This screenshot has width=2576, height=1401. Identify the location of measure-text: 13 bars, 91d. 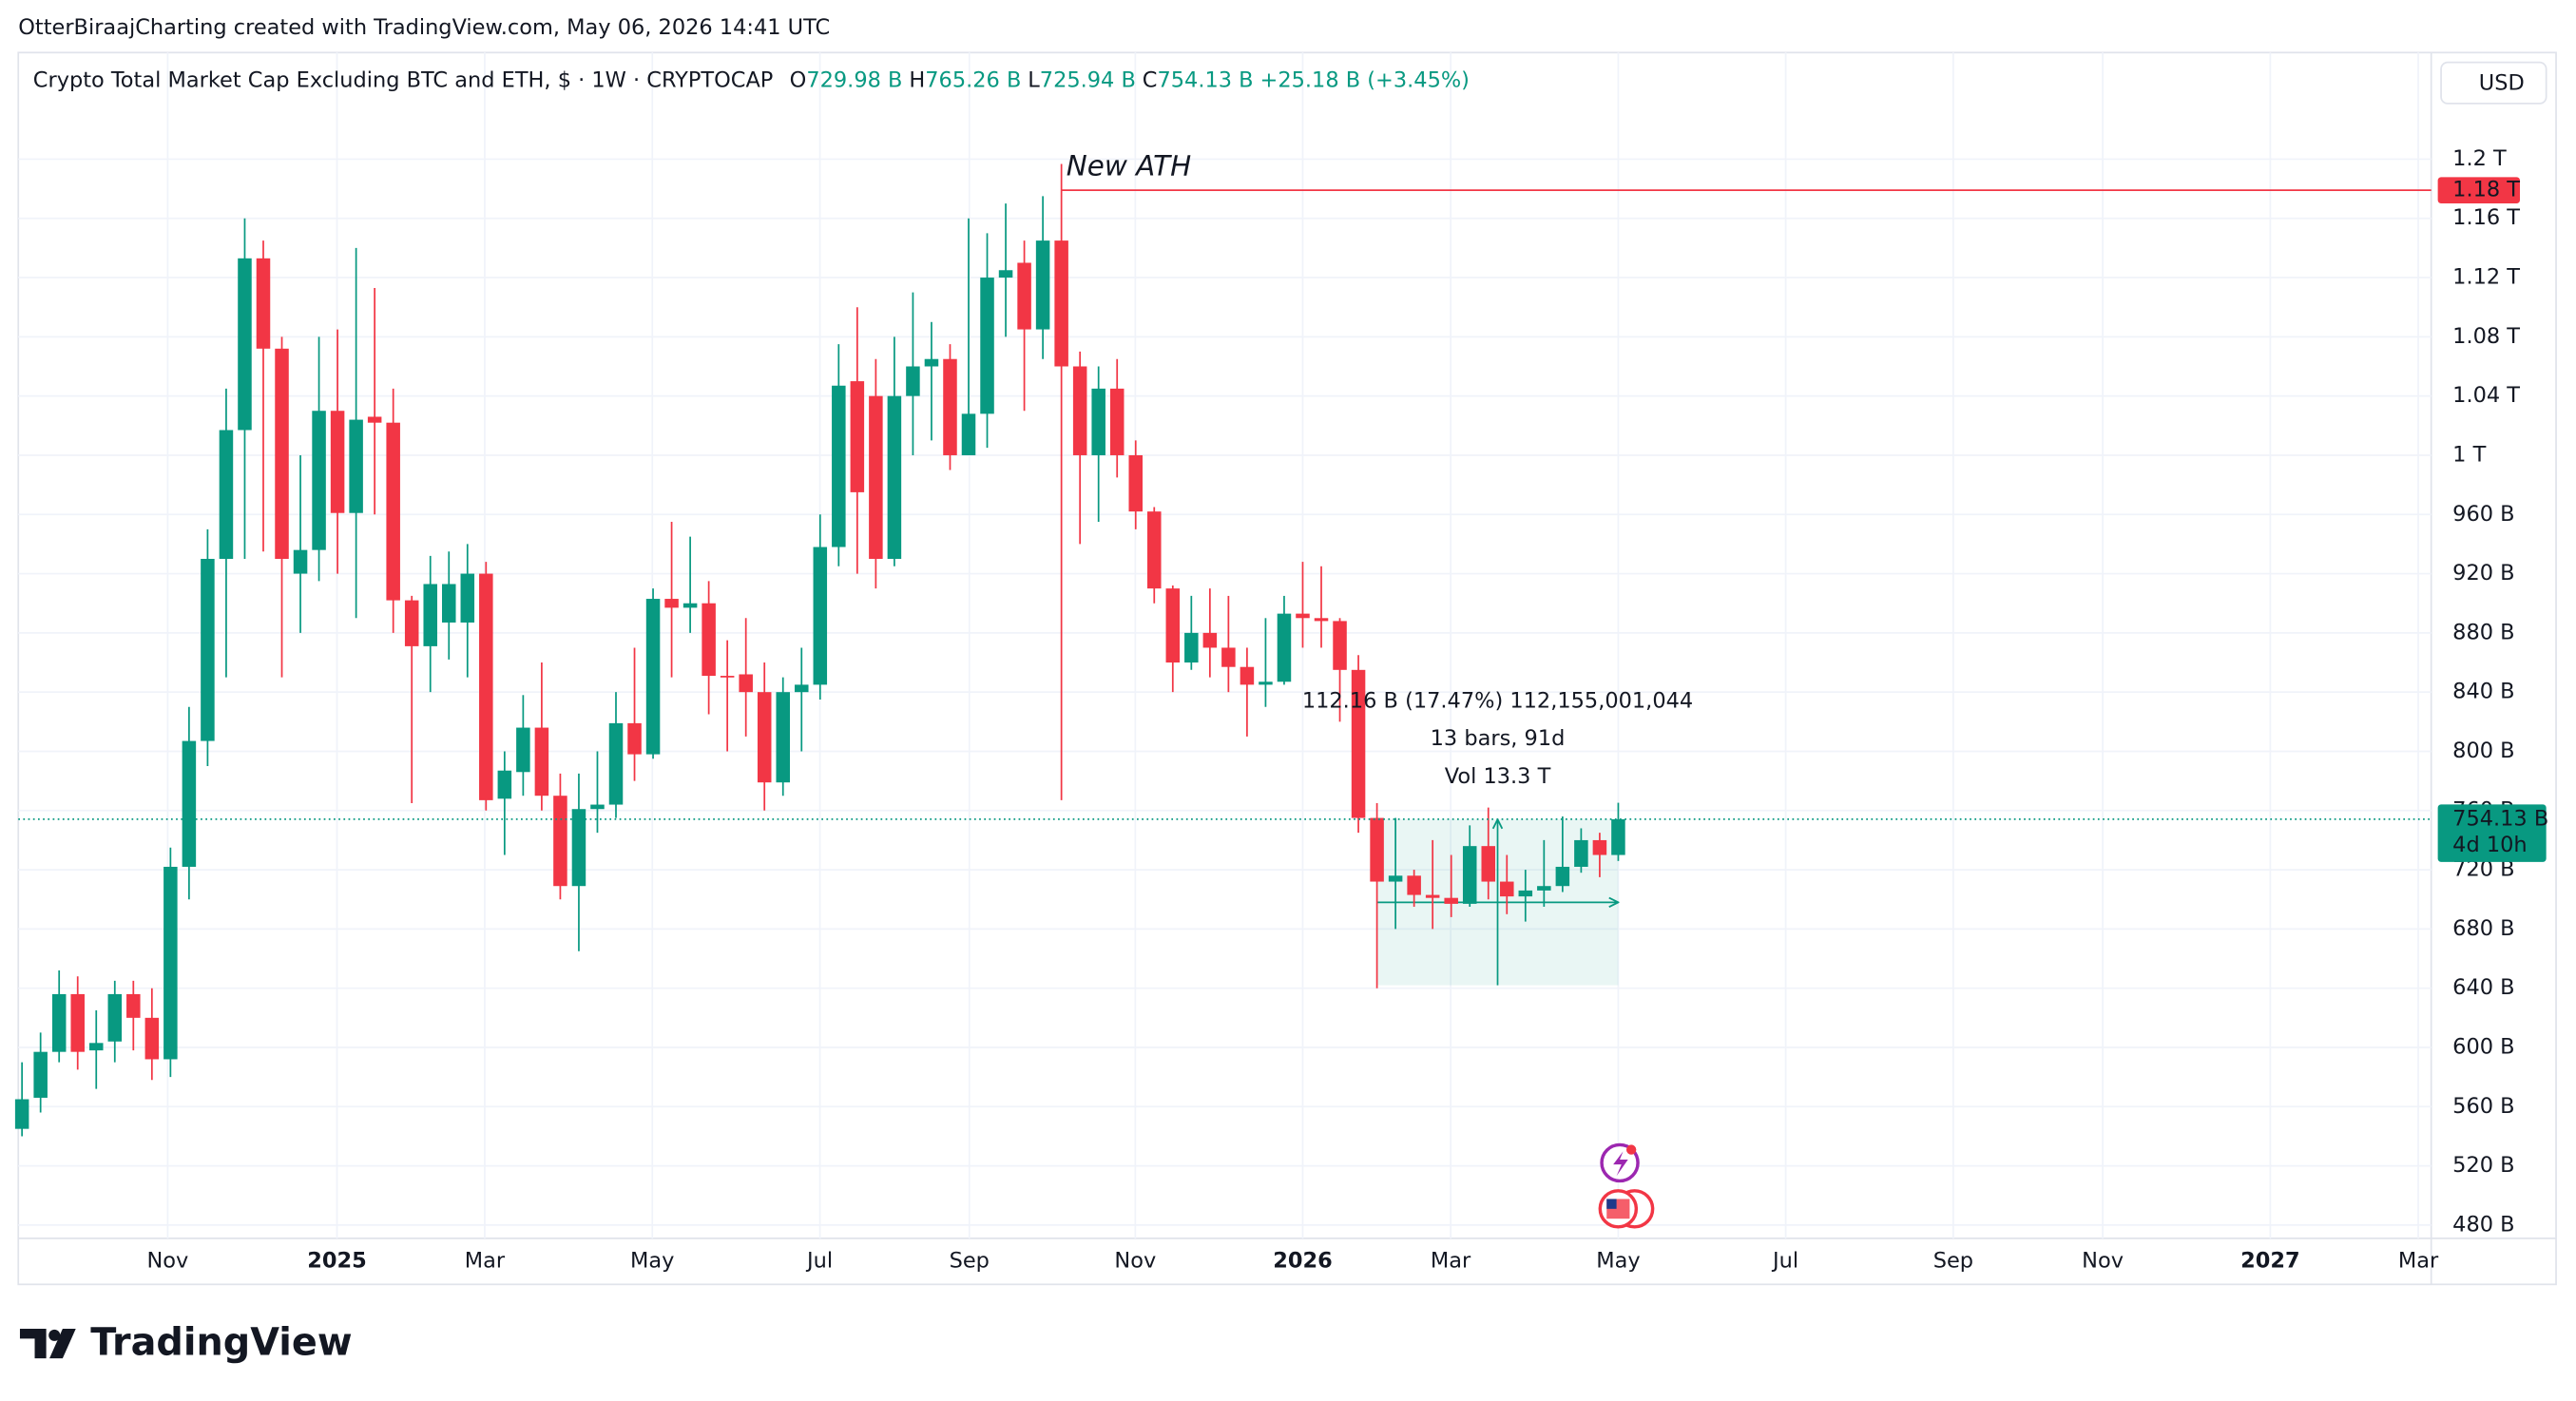
(1499, 738).